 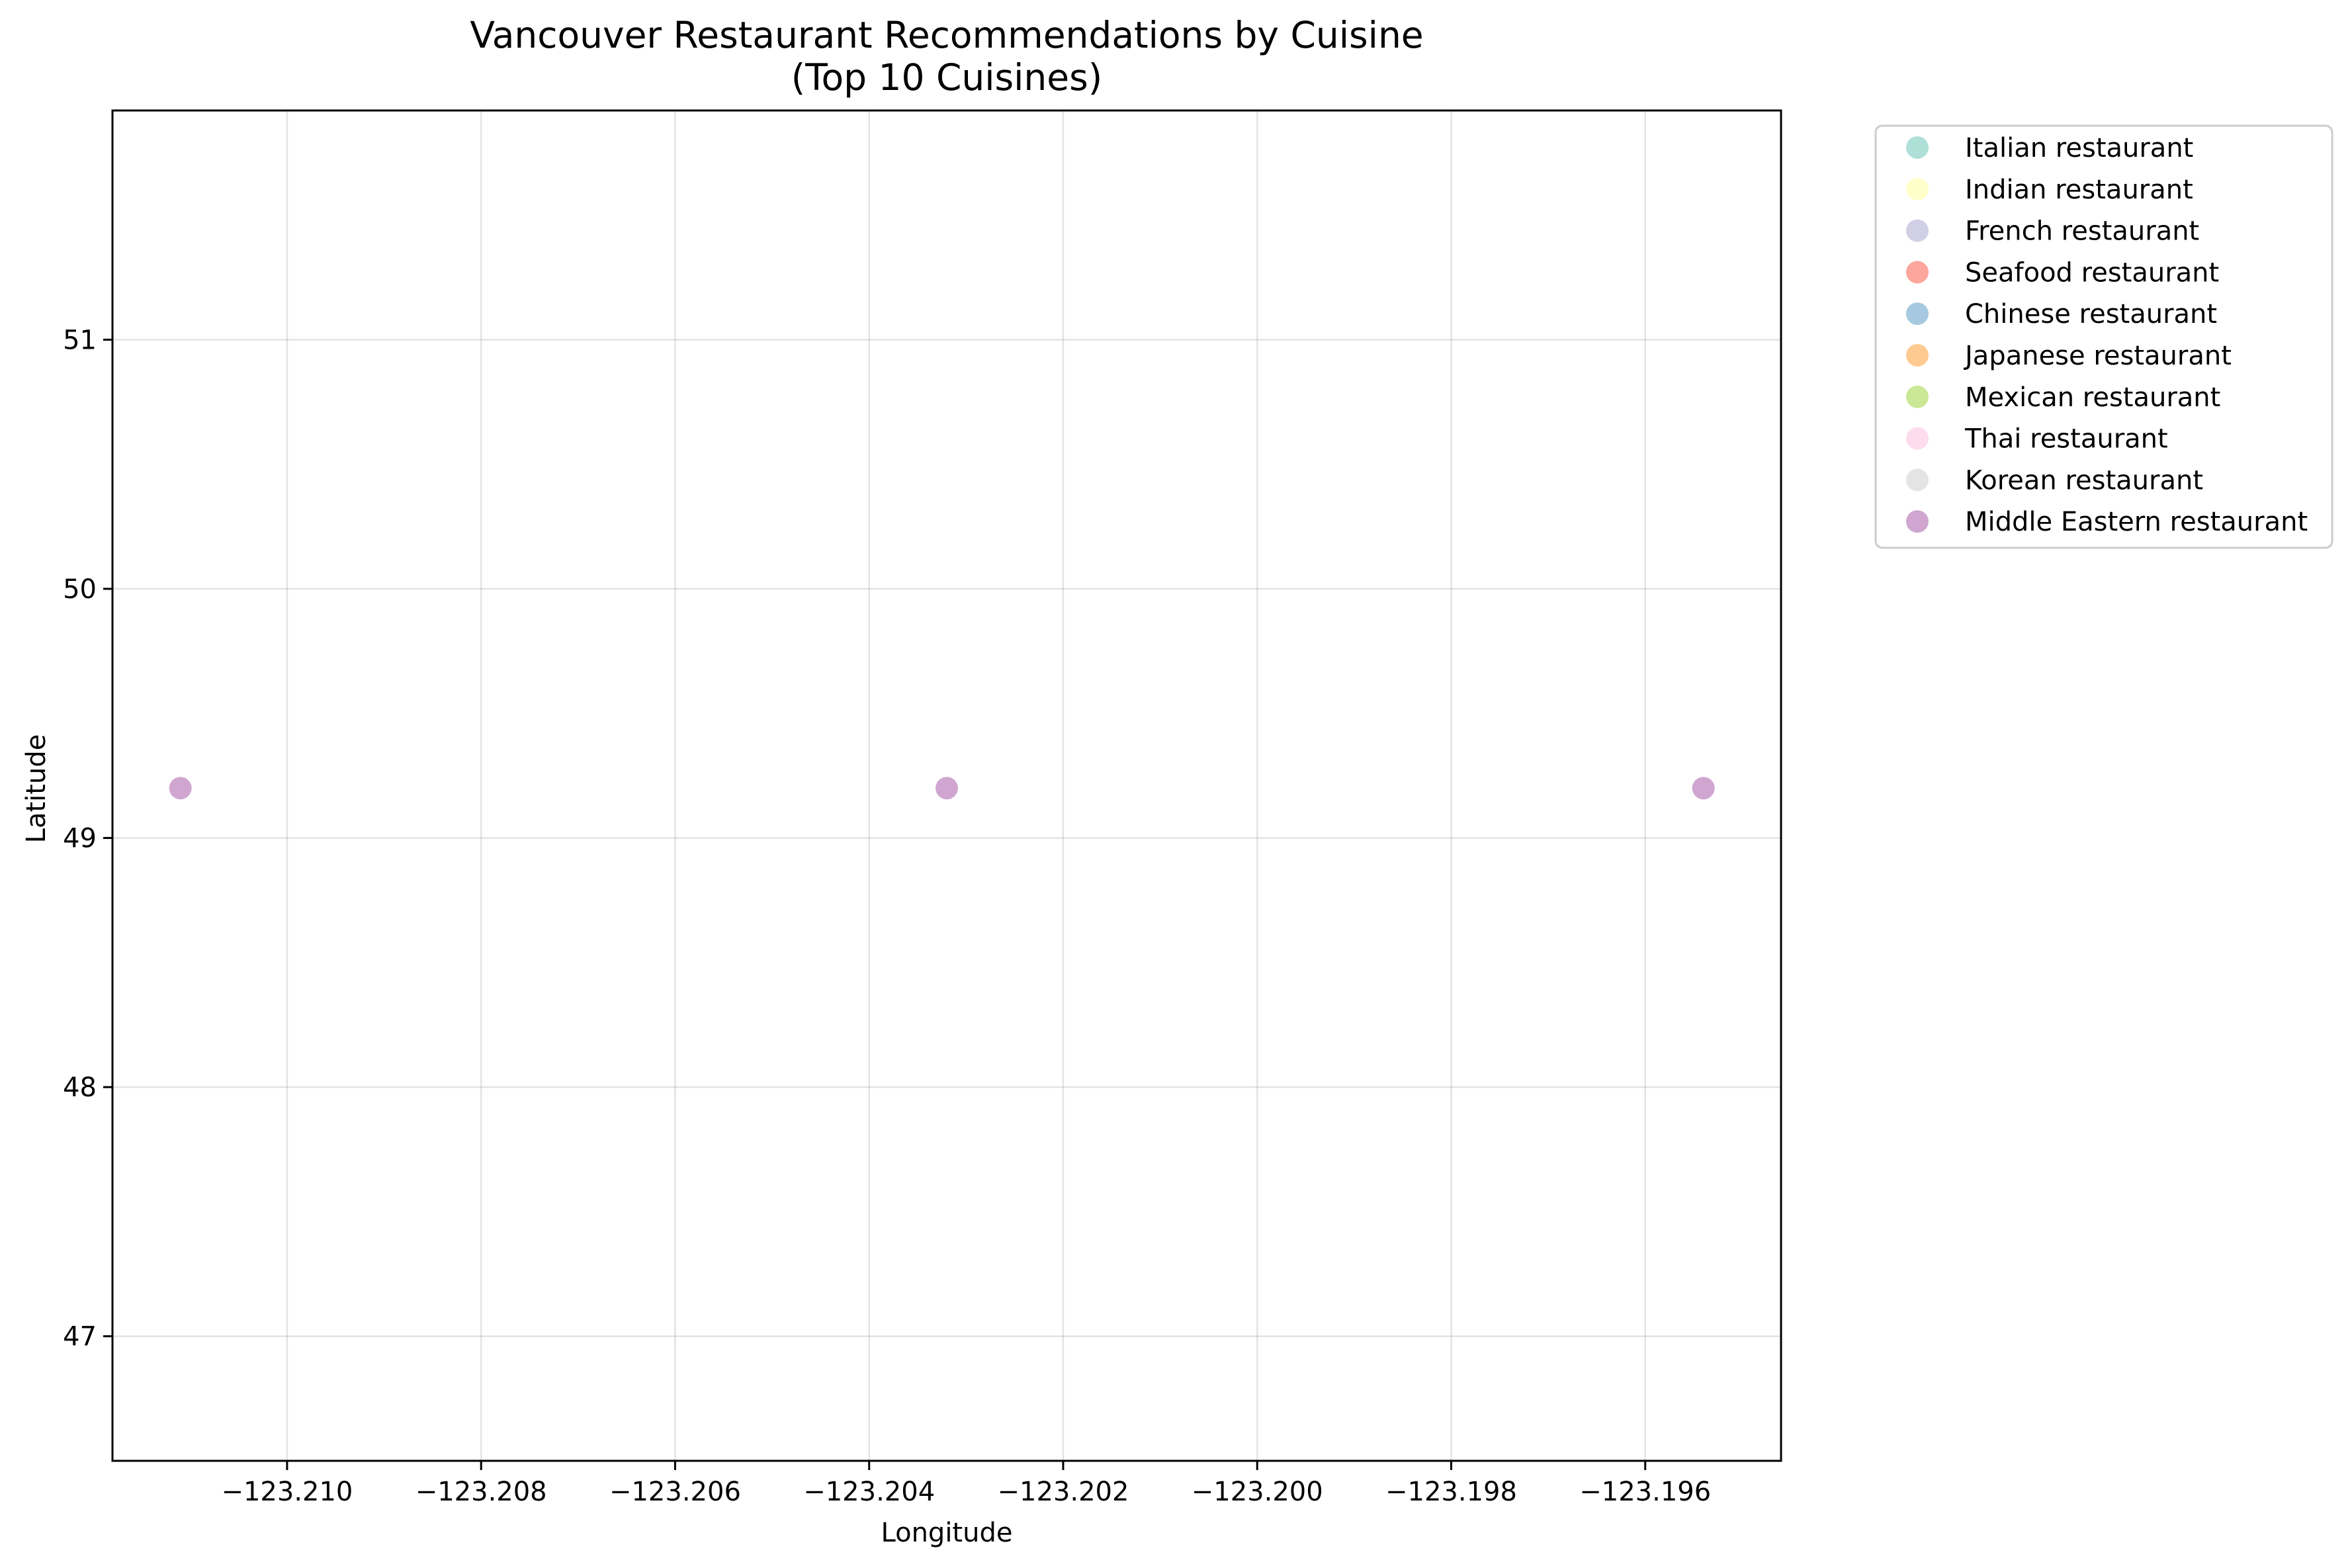 I want to click on x-tick-label: −123.196, so click(x=1645, y=1492).